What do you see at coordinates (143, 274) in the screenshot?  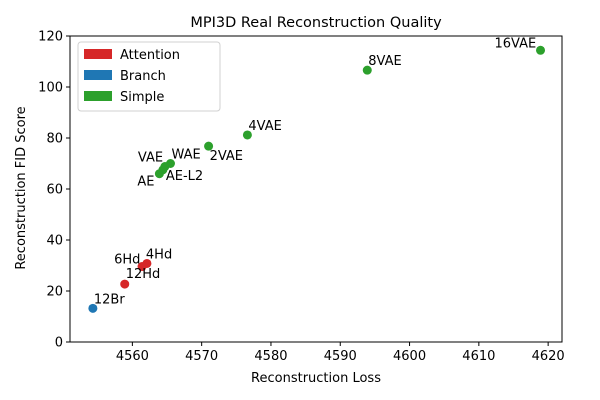 I see `point-label-12hd: 12Hd` at bounding box center [143, 274].